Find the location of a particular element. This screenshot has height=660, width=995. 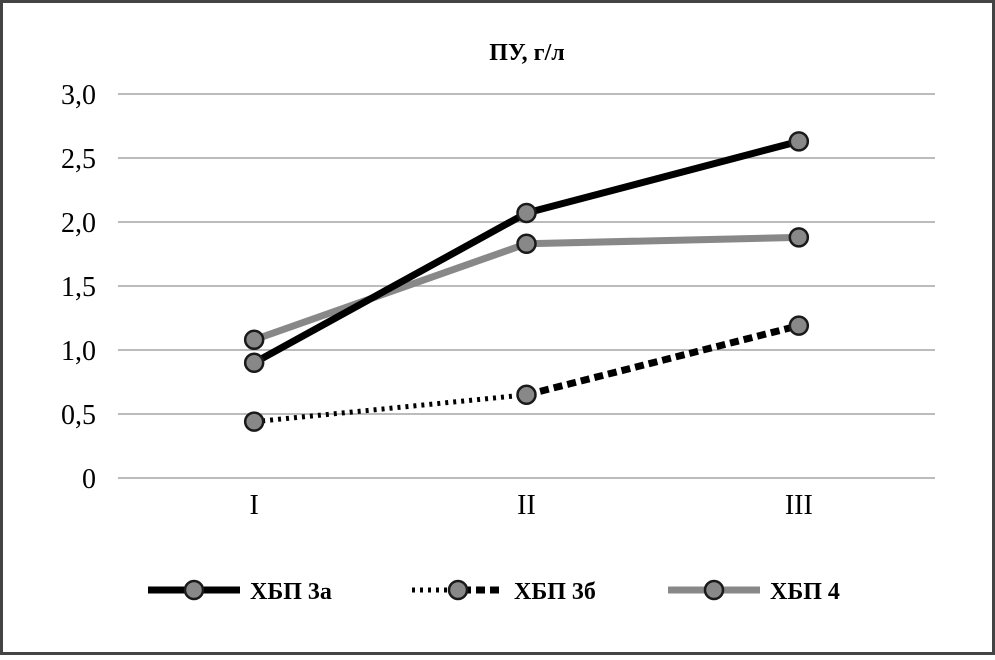

y-tick-label: 2,5 is located at coordinates (78, 159).